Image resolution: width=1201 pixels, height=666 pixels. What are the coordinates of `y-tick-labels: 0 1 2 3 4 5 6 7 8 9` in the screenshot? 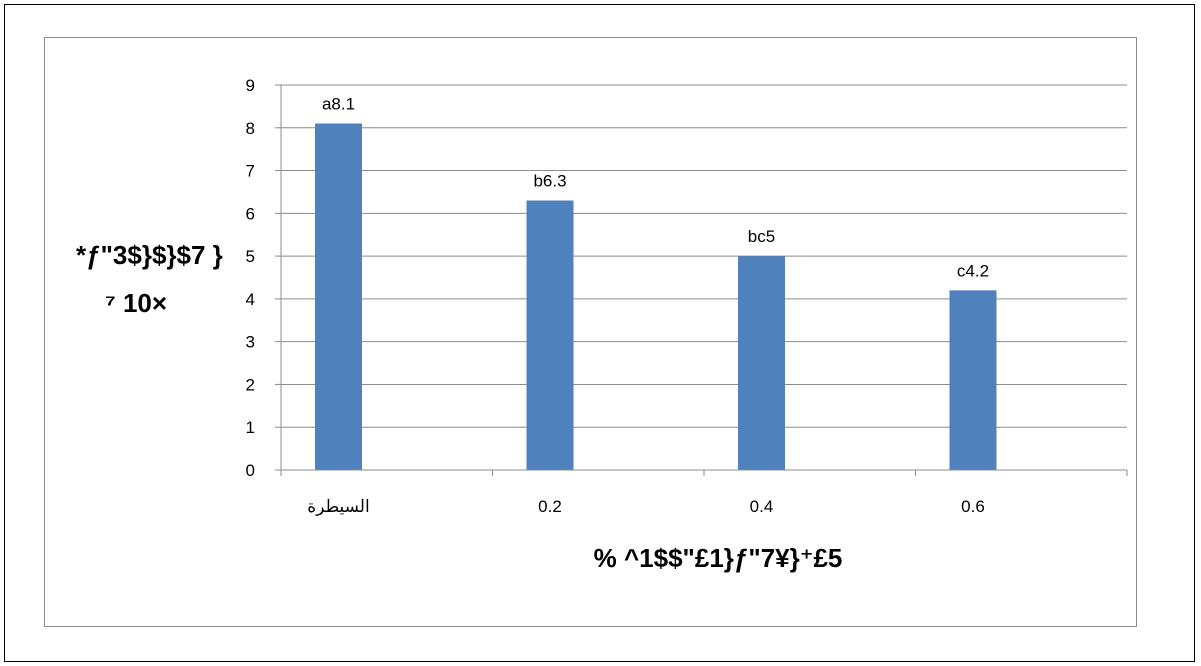 It's located at (250, 278).